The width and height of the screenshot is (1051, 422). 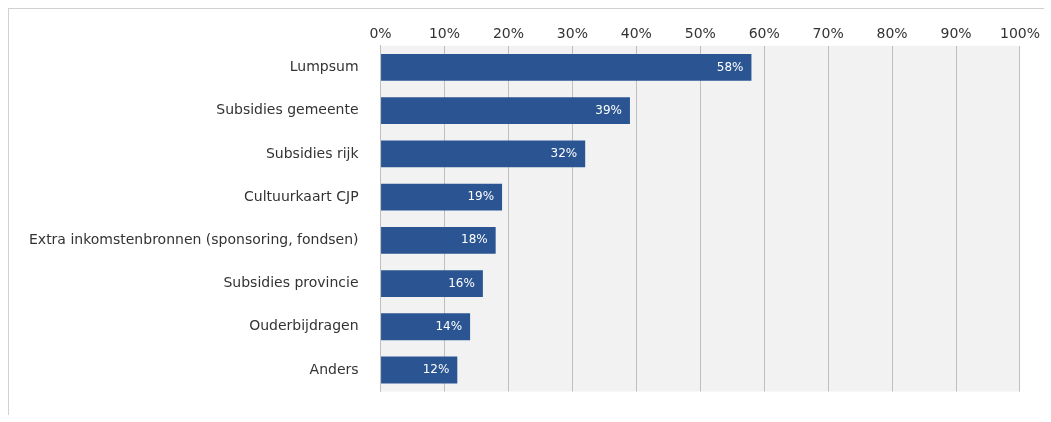 What do you see at coordinates (730, 66) in the screenshot?
I see `data-label: 58%` at bounding box center [730, 66].